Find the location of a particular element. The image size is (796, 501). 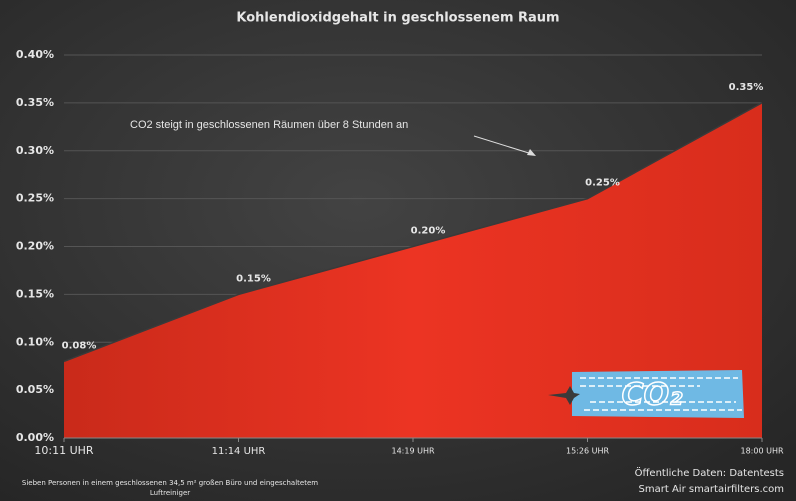

x-tick-label: 10:11 UHR is located at coordinates (64, 450).